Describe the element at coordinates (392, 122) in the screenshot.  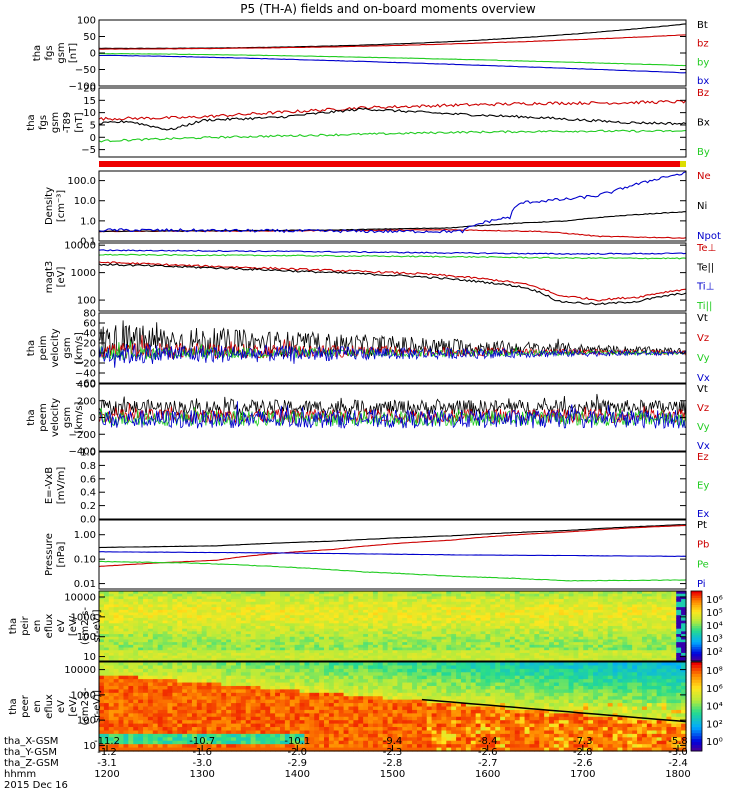
I see `panel-frame` at that location.